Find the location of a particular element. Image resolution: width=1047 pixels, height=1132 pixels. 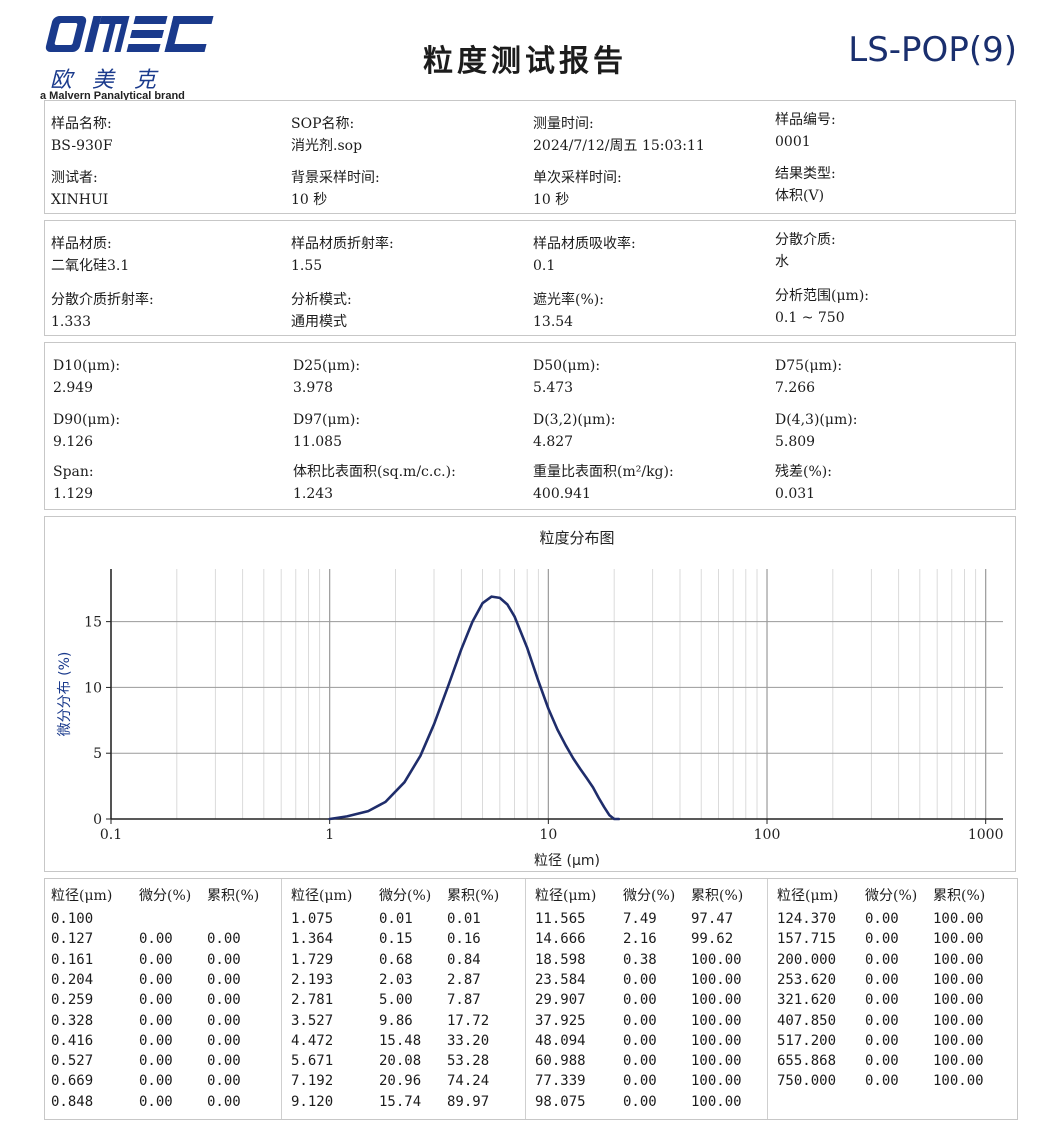

table-cell: 53.28 is located at coordinates (468, 1061).